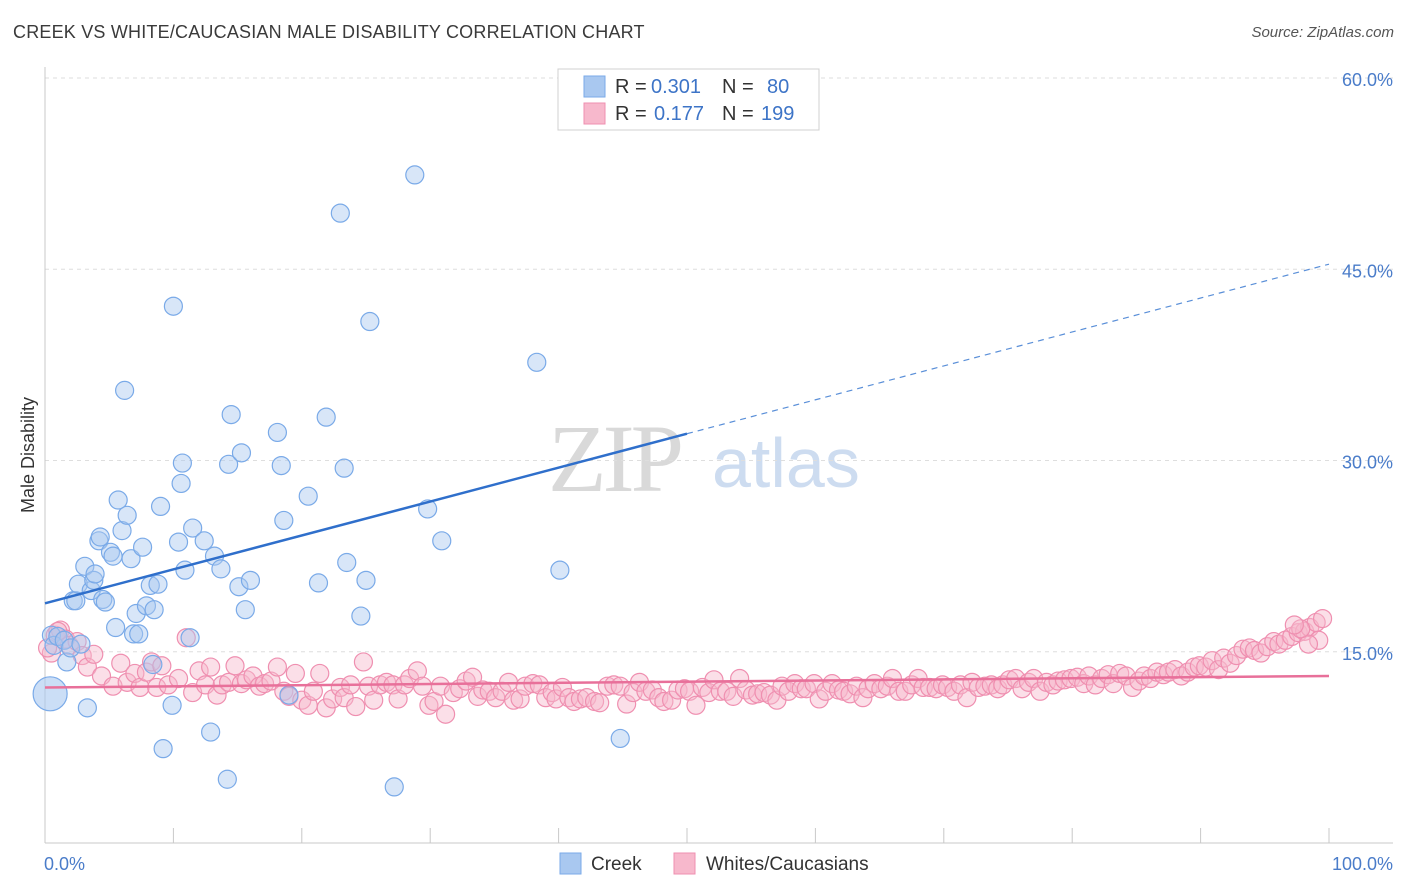 This screenshot has height=892, width=1406. Describe the element at coordinates (1008, 349) in the screenshot. I see `creek-trend-extension` at that location.